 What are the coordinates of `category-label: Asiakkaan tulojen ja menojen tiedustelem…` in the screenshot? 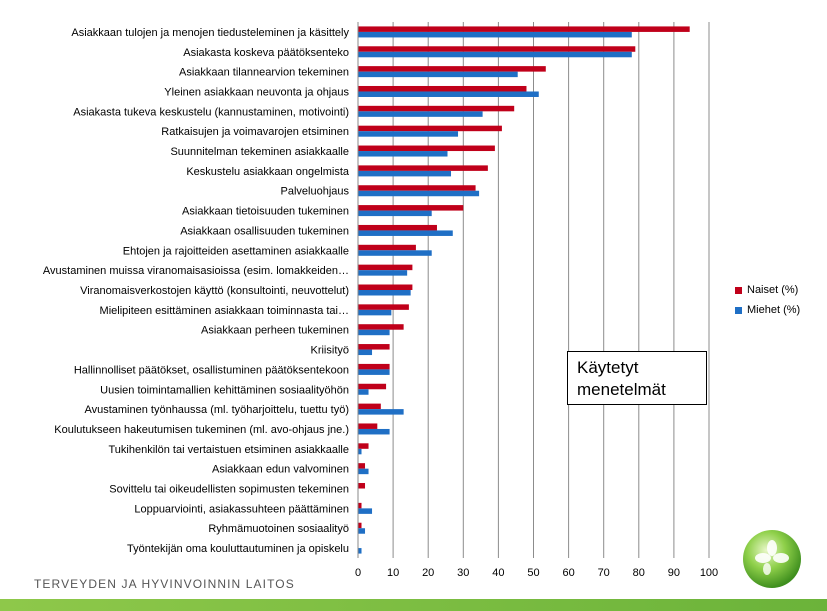 It's located at (210, 33).